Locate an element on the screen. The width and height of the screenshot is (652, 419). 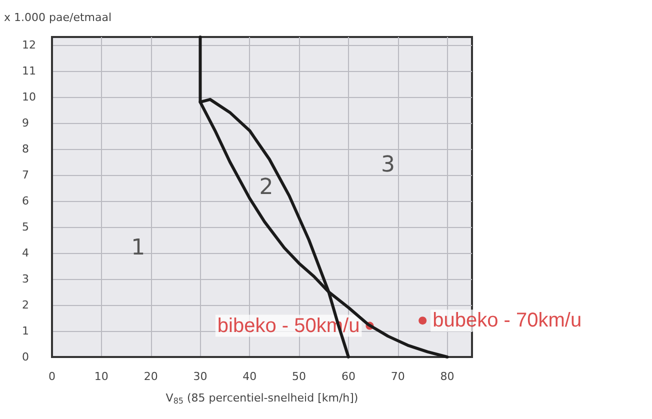
y-tick-label: 2 is located at coordinates (25, 305).